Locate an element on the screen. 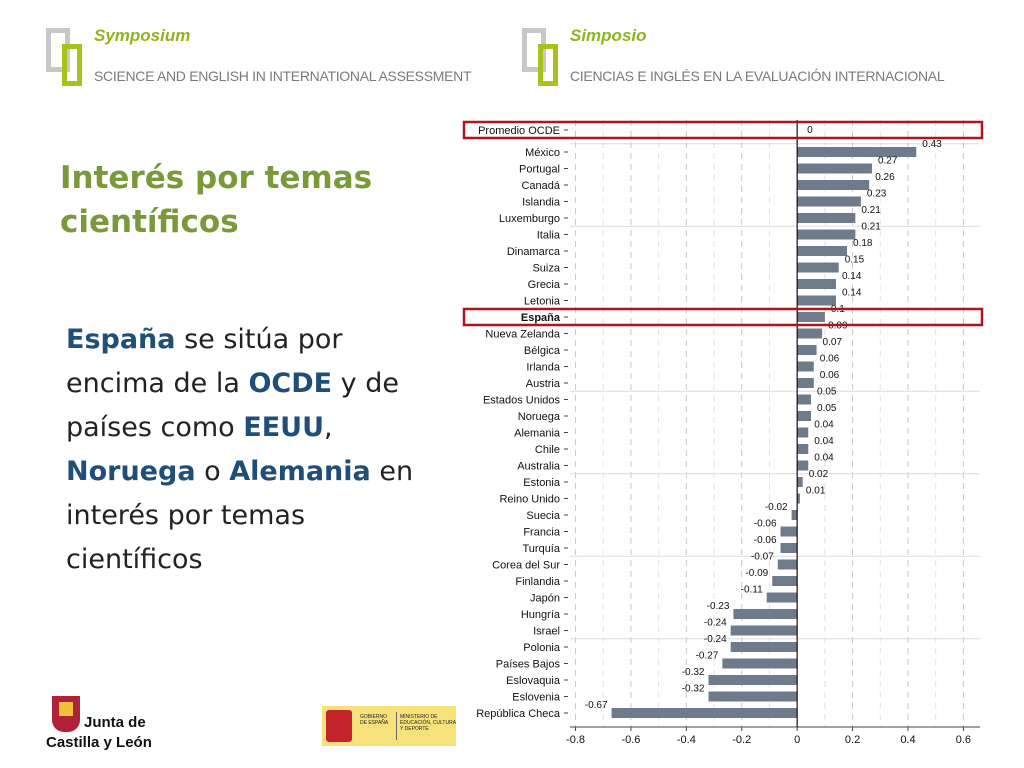 This screenshot has height=768, width=1024. x-tick-label: -0.8 is located at coordinates (575, 740).